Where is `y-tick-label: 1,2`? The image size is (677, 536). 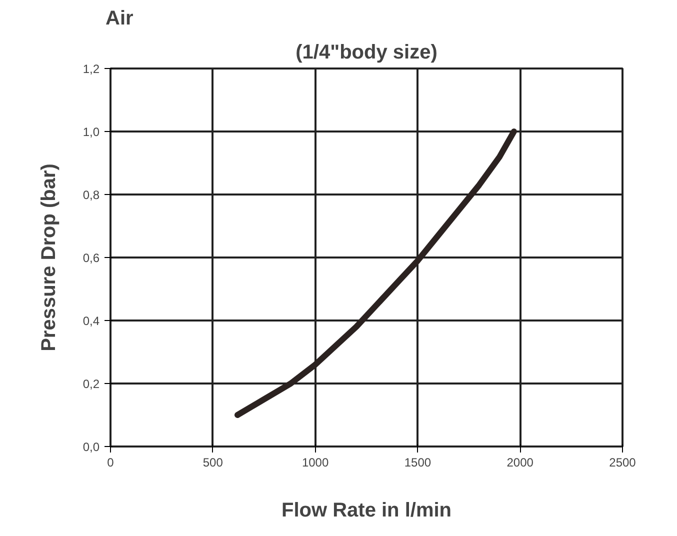
y-tick-label: 1,2 is located at coordinates (91, 69).